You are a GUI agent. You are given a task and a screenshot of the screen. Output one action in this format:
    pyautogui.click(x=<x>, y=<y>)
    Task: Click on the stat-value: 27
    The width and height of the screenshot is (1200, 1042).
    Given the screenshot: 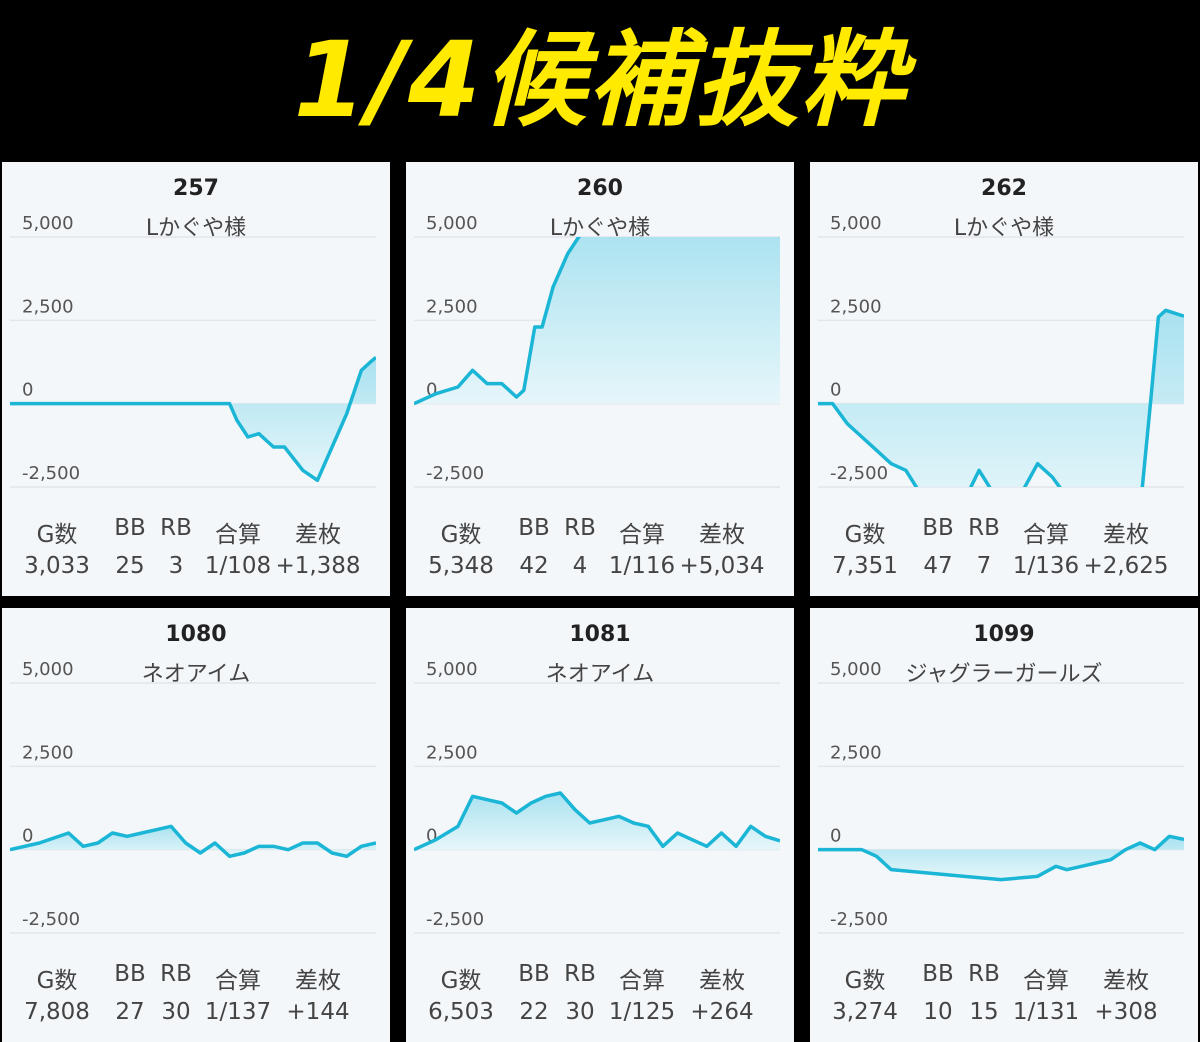 What is the action you would take?
    pyautogui.click(x=130, y=1012)
    